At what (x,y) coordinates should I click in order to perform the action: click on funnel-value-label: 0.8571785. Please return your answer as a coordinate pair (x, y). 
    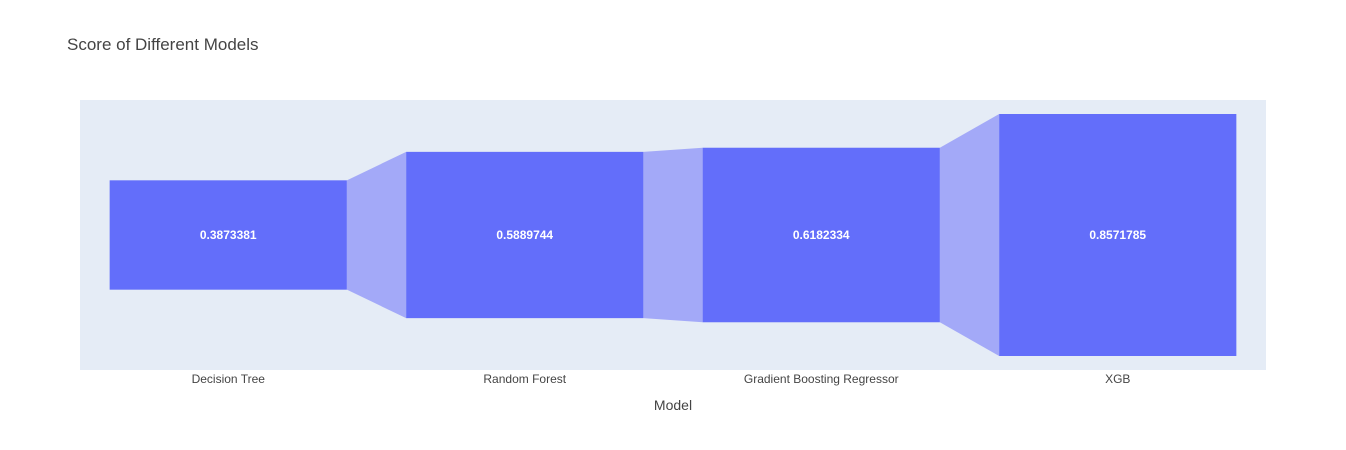
    Looking at the image, I should click on (1117, 235).